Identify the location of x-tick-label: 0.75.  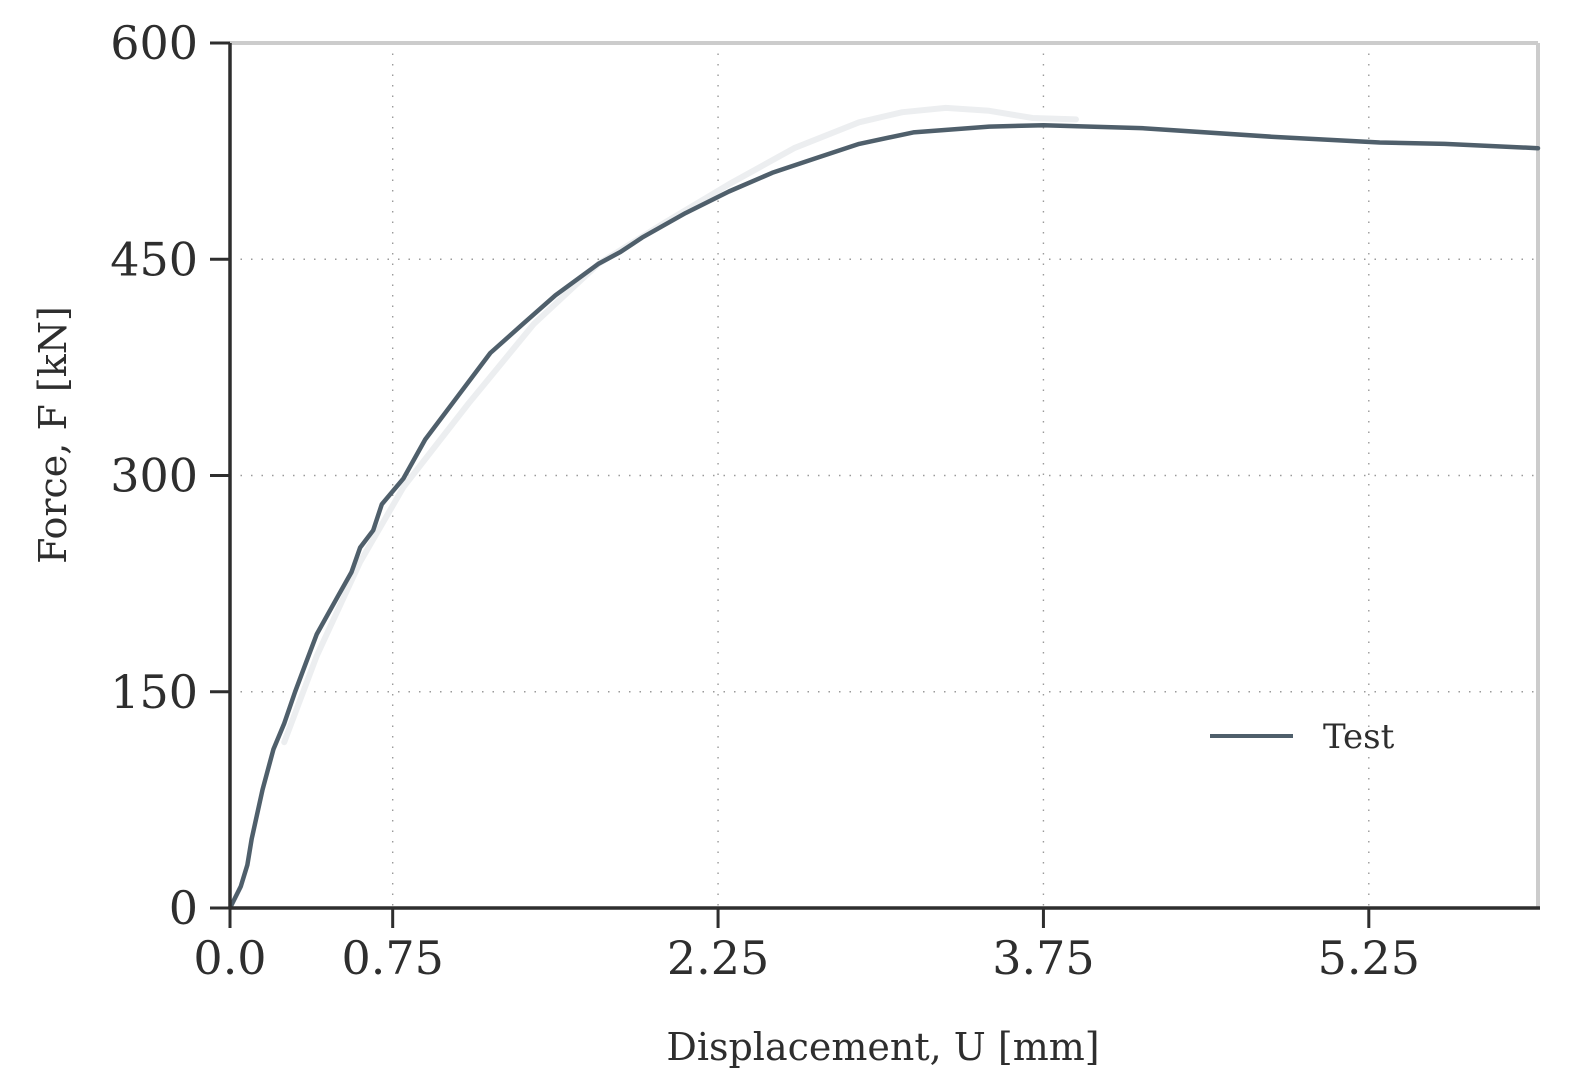
(392, 958).